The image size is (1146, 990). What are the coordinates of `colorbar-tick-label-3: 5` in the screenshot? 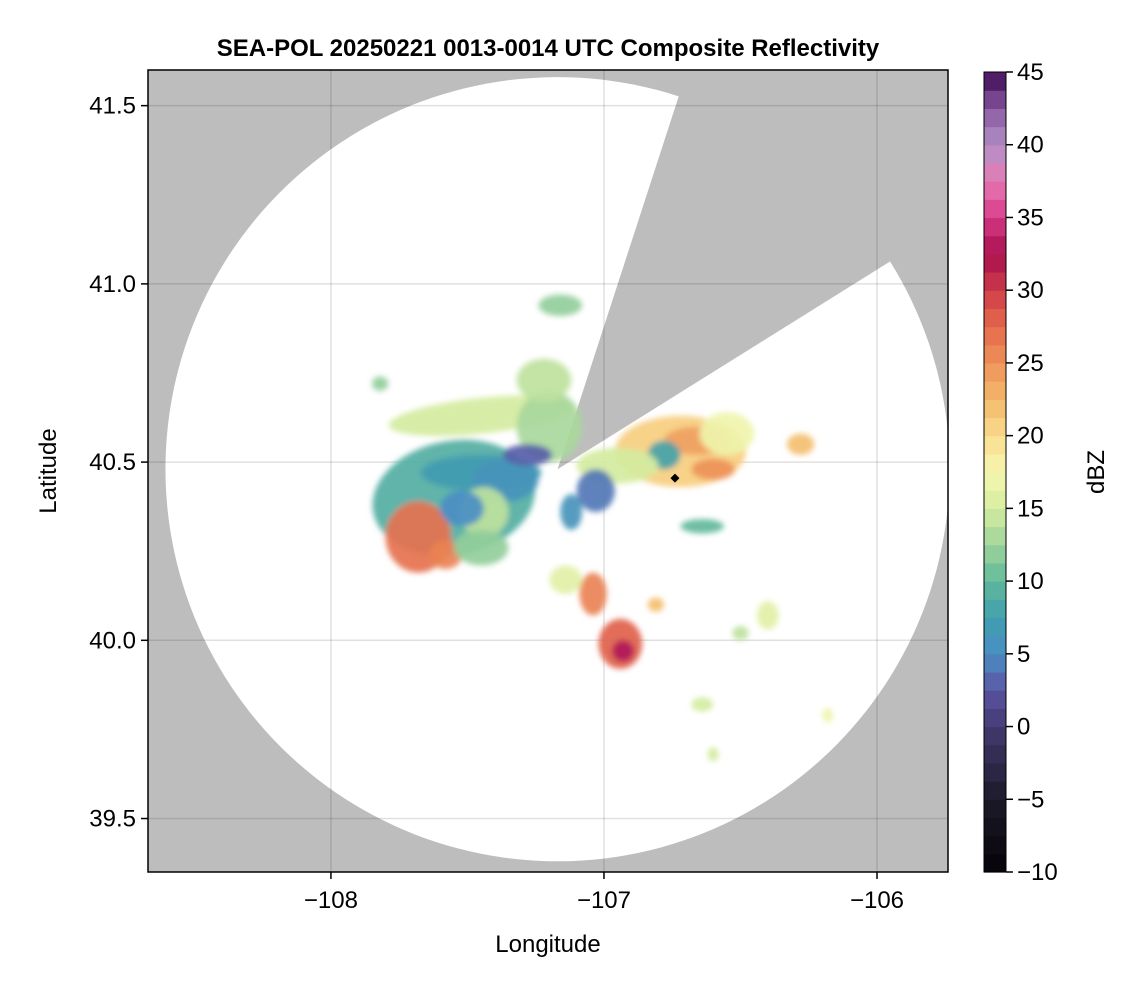 It's located at (1023, 654).